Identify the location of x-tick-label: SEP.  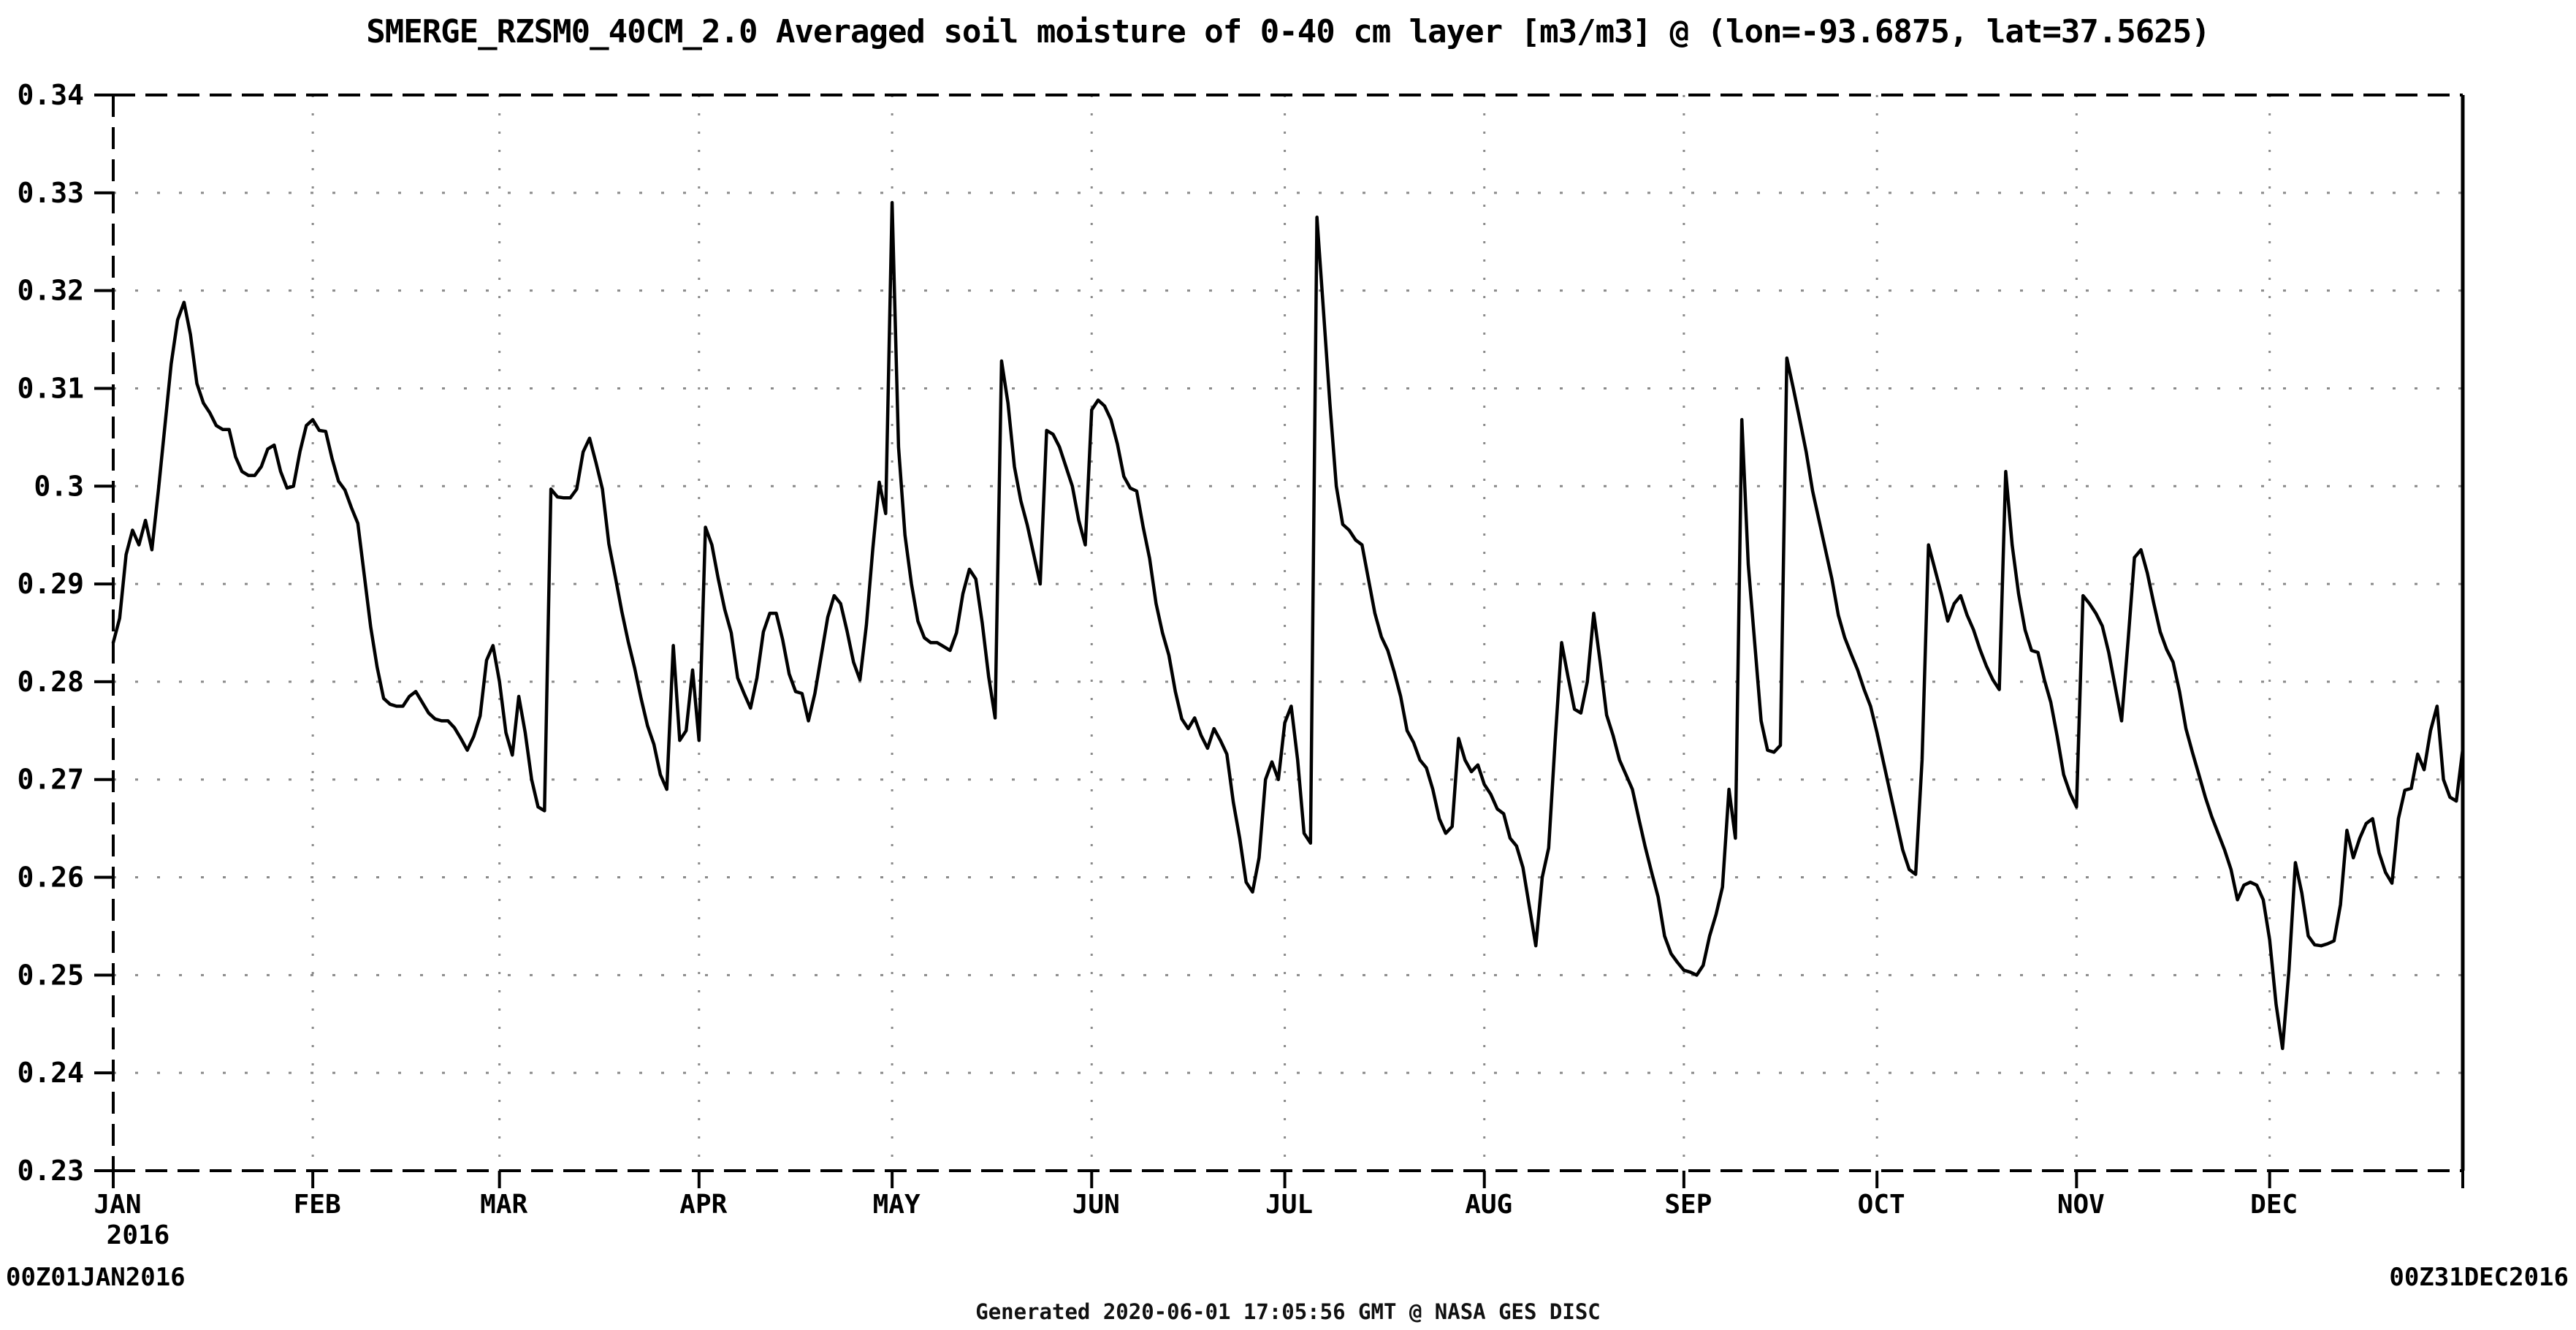
(1688, 1205).